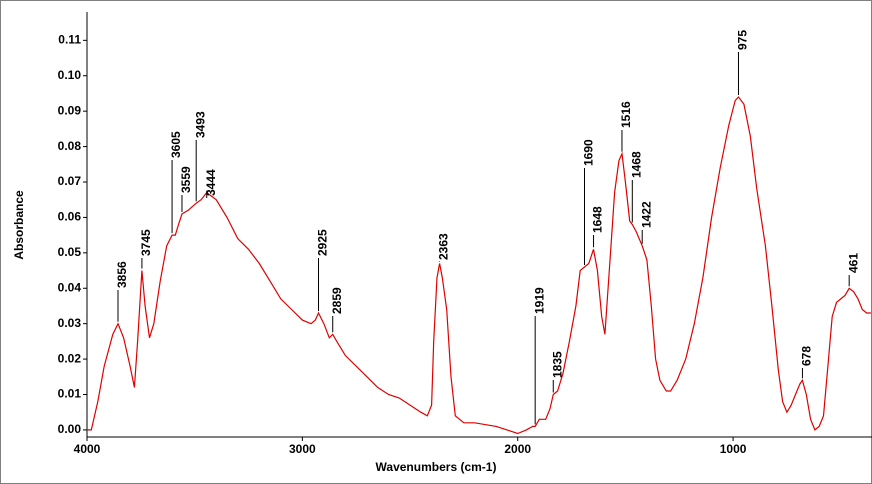 This screenshot has width=872, height=484. What do you see at coordinates (146, 242) in the screenshot?
I see `peak-label: 3745` at bounding box center [146, 242].